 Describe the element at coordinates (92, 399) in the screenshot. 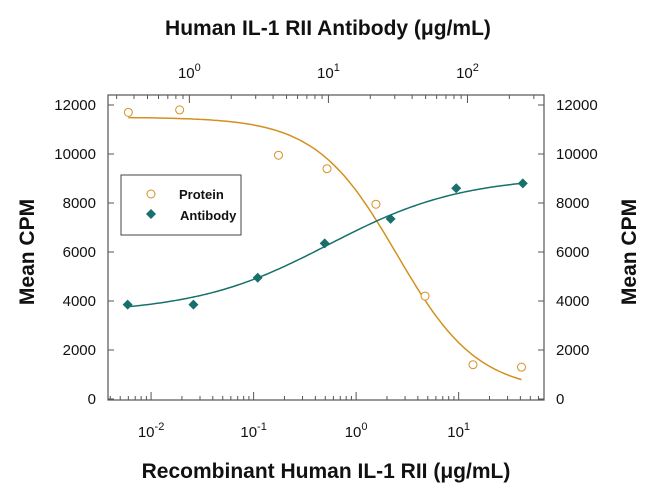

I see `y-left-tick-label: 0` at that location.